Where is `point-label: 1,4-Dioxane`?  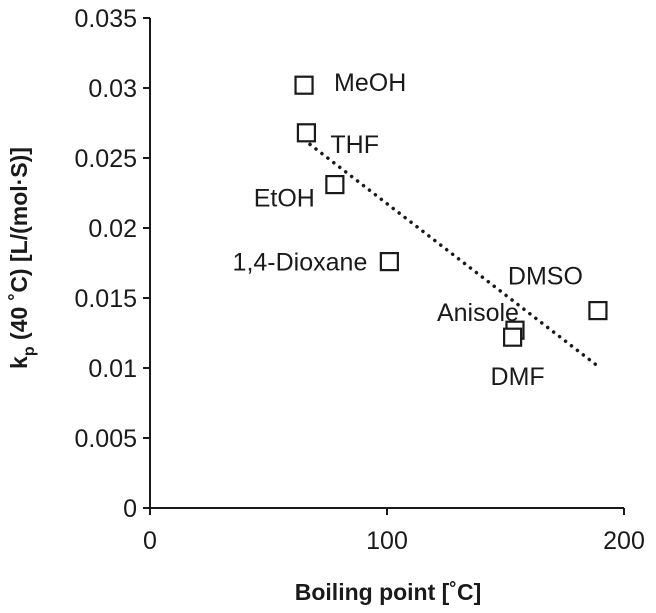
point-label: 1,4-Dioxane is located at coordinates (300, 263).